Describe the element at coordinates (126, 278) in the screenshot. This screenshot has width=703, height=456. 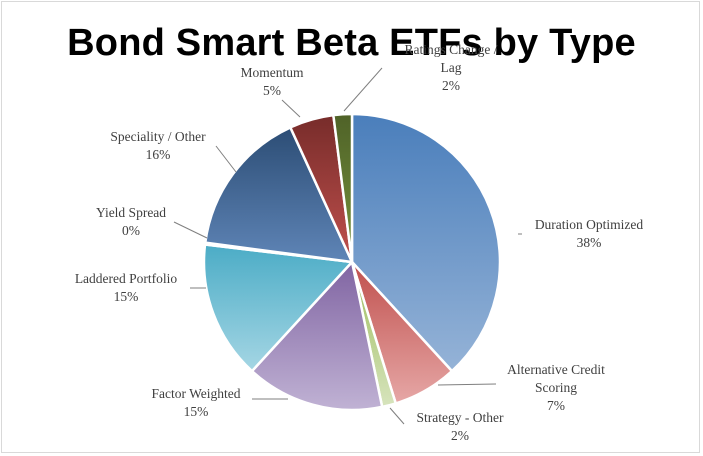
I see `category-label-laddered-portfolio: Laddered Portfolio` at that location.